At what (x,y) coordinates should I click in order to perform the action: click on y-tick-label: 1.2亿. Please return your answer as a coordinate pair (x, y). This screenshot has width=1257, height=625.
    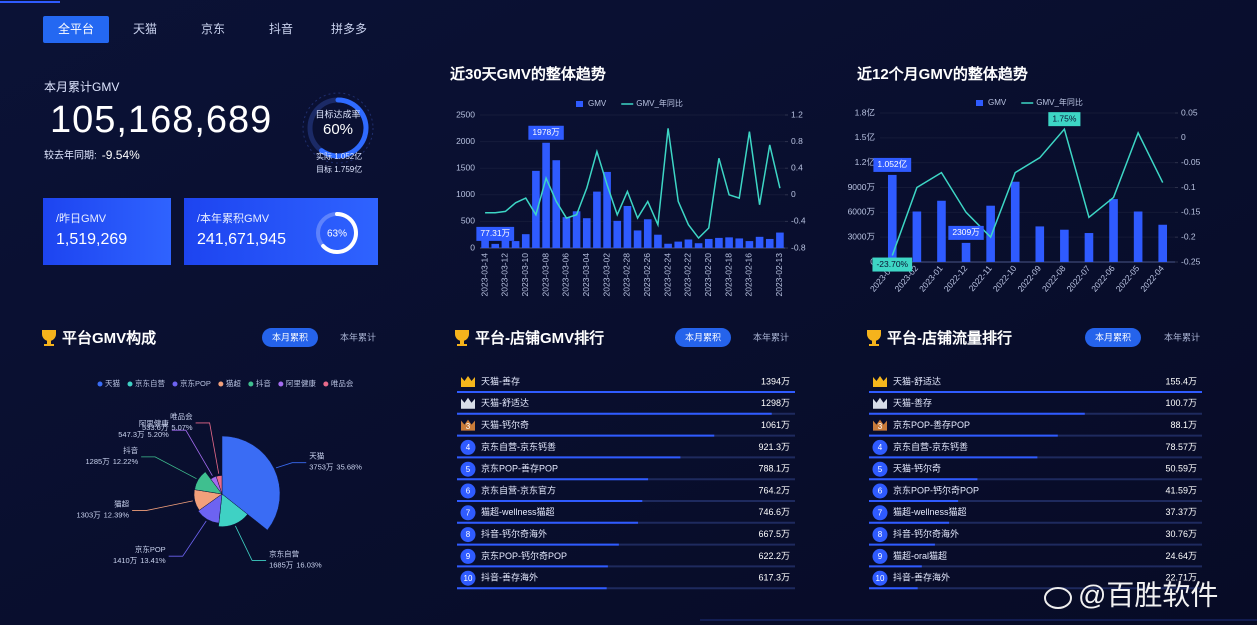
    Looking at the image, I should click on (865, 162).